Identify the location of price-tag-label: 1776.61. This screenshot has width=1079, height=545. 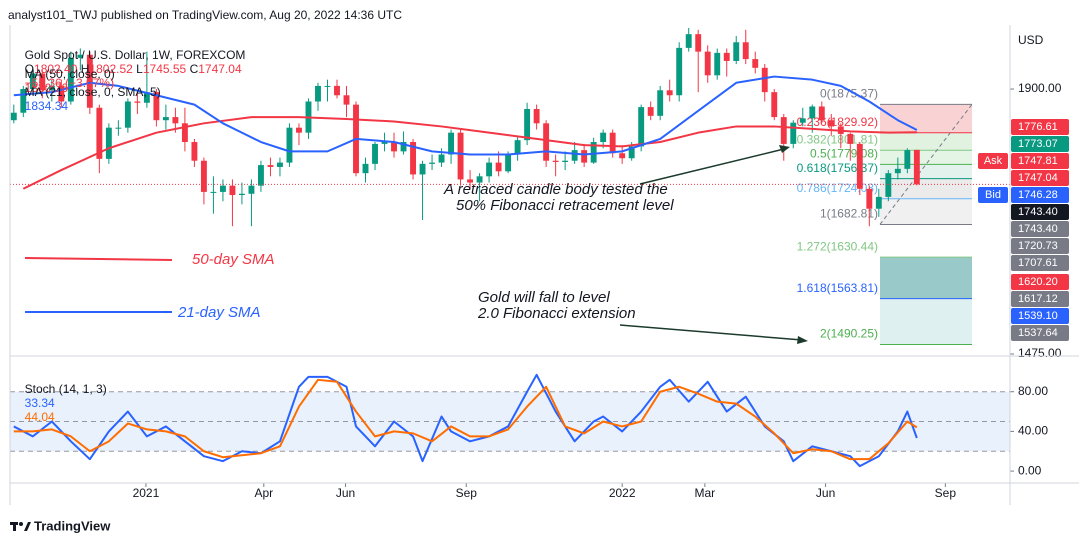
(1038, 127).